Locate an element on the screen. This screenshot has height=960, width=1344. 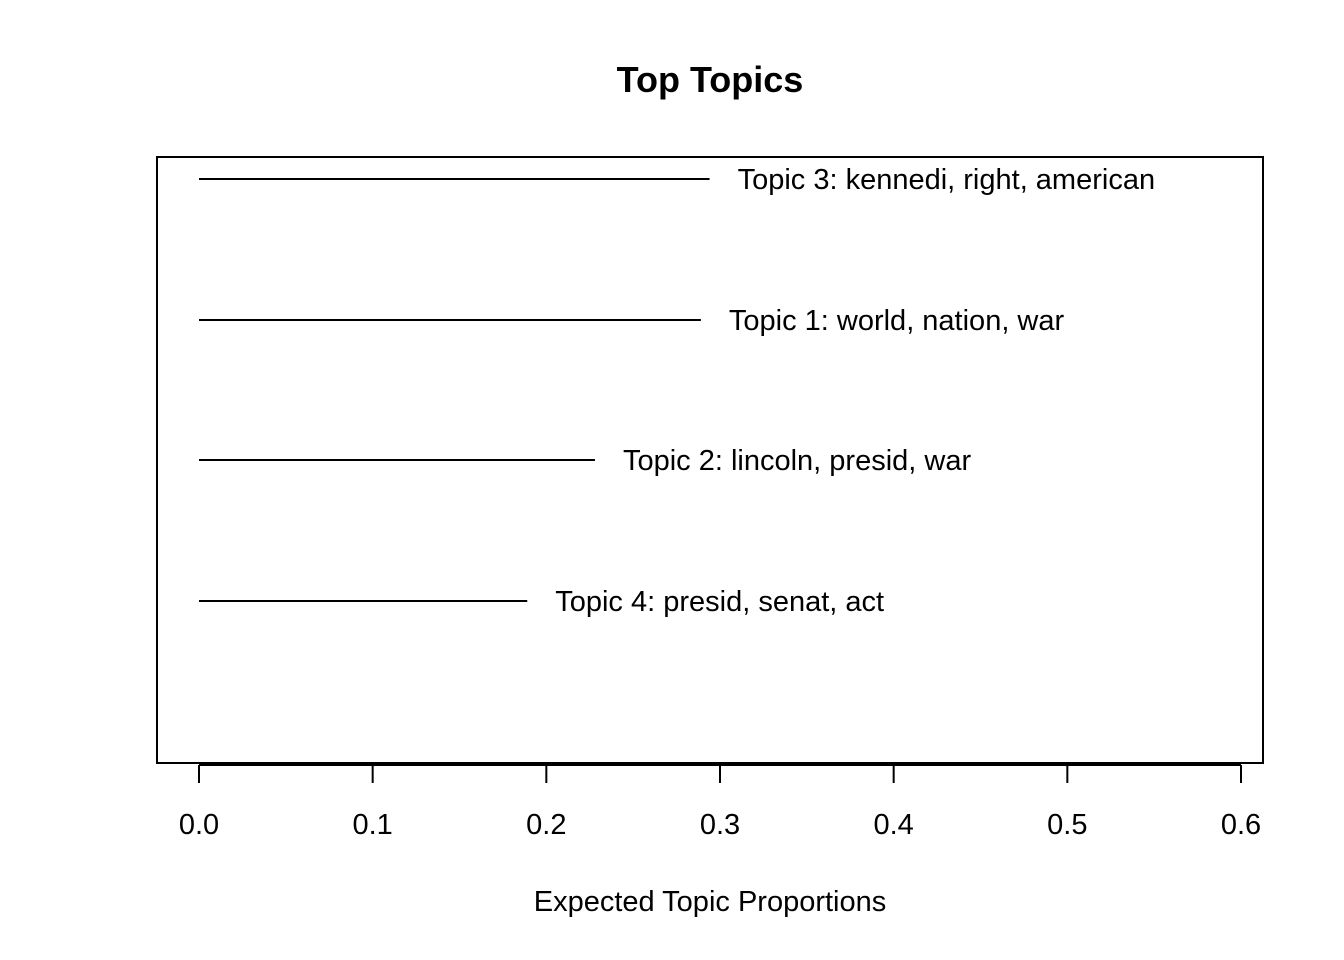
x-tick-label-1: 0.1 is located at coordinates (373, 825).